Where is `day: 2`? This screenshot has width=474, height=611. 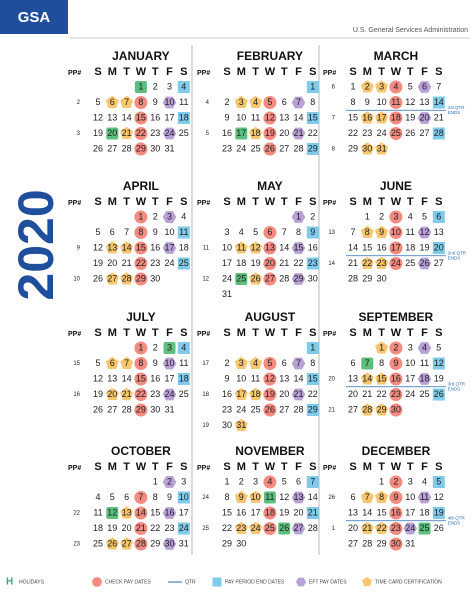
day: 2 is located at coordinates (226, 363).